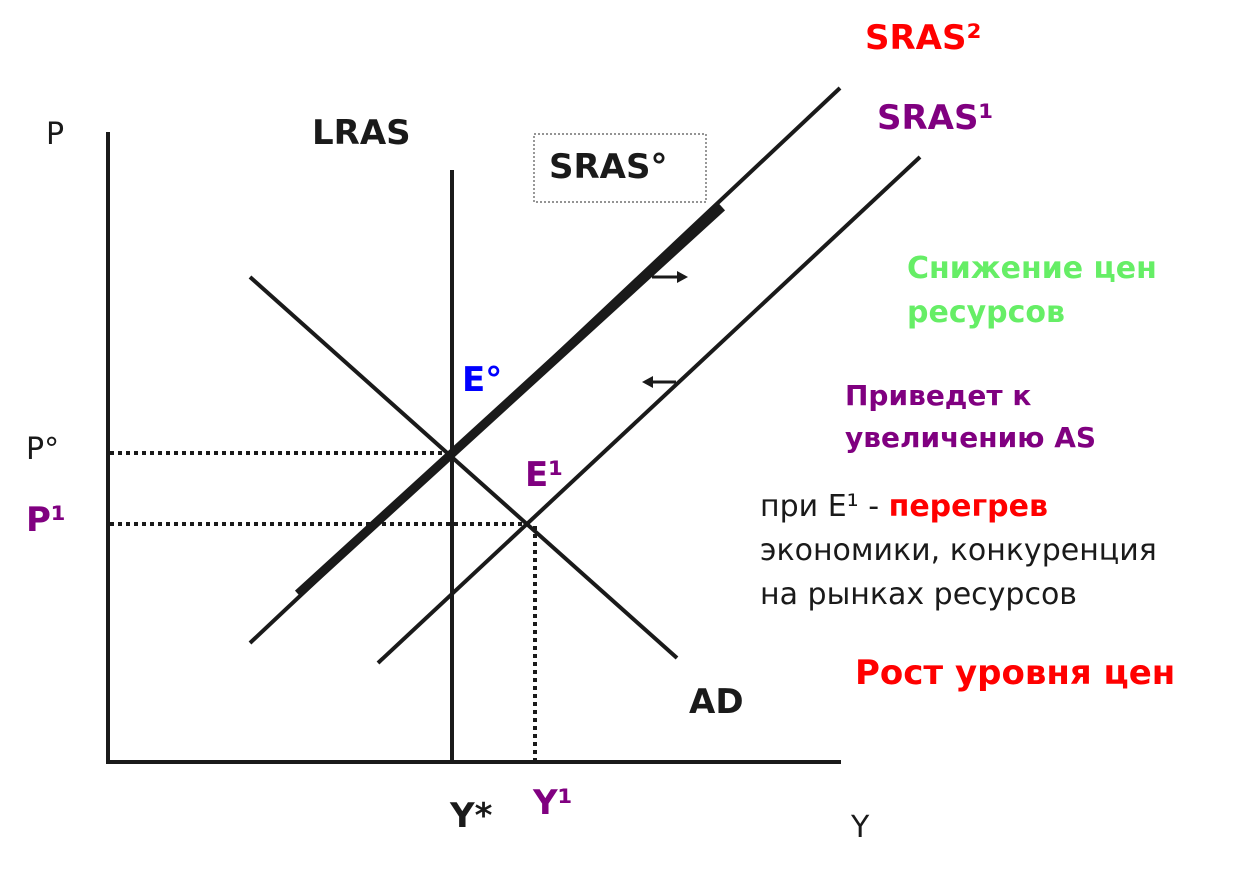 The width and height of the screenshot is (1240, 878). What do you see at coordinates (608, 167) in the screenshot?
I see `sras0-label: SRAS°` at bounding box center [608, 167].